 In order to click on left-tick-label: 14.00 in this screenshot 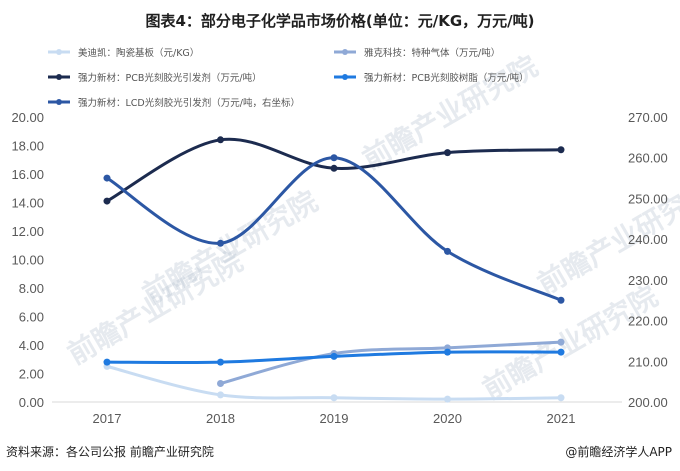, I will do `click(27, 203)`.